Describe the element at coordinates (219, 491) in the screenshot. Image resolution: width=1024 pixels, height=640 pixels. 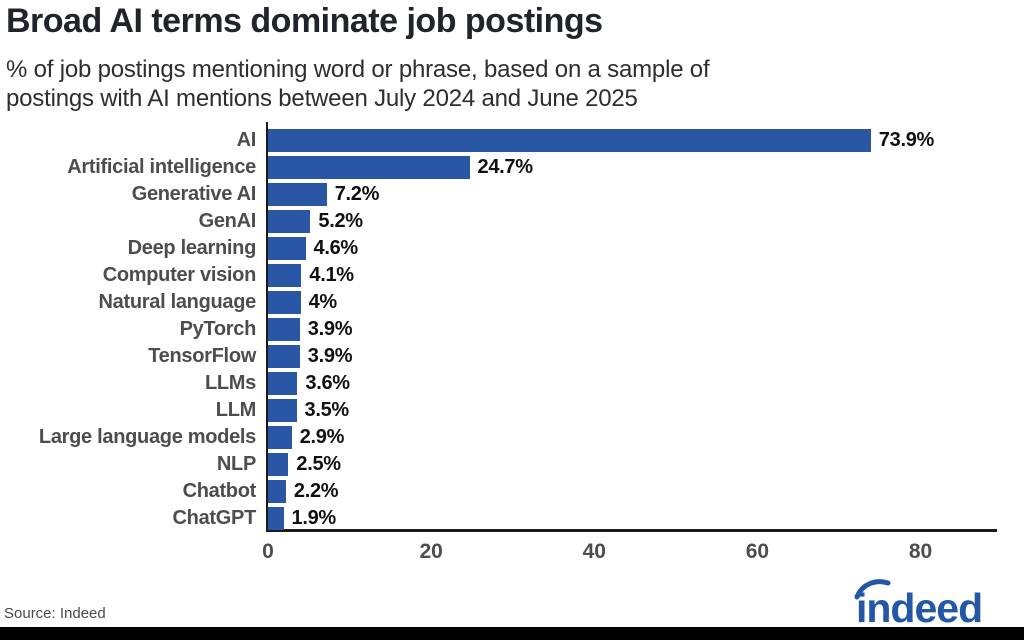
I see `category-label: Chatbot` at that location.